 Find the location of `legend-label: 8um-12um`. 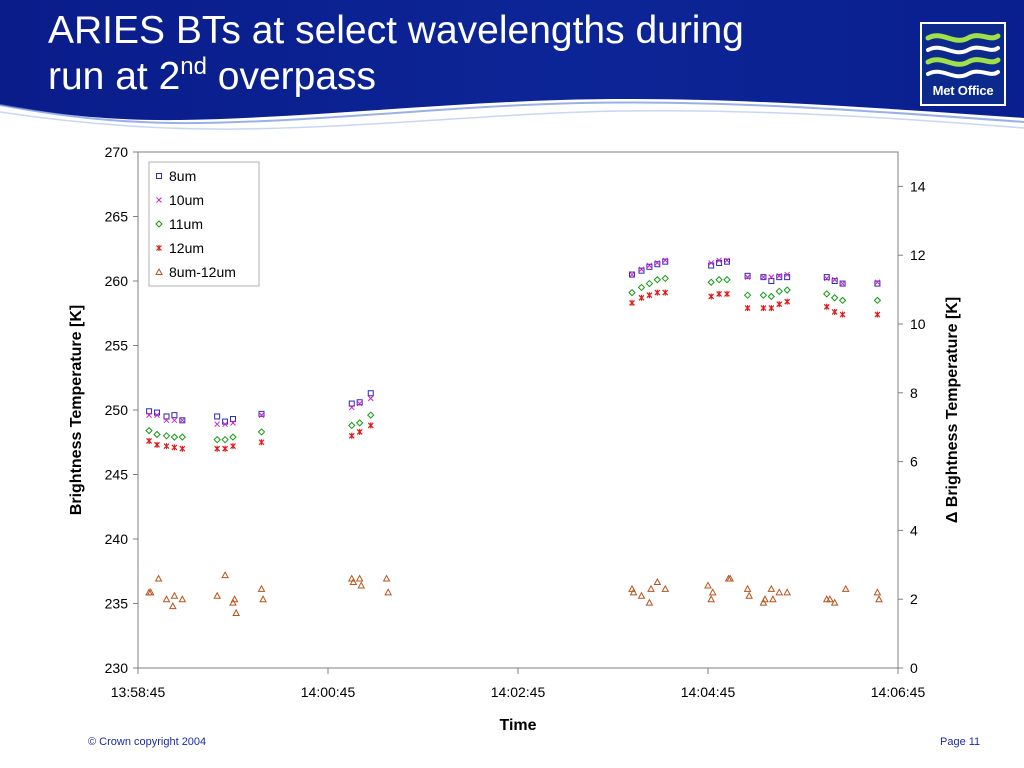

legend-label: 8um-12um is located at coordinates (202, 272).